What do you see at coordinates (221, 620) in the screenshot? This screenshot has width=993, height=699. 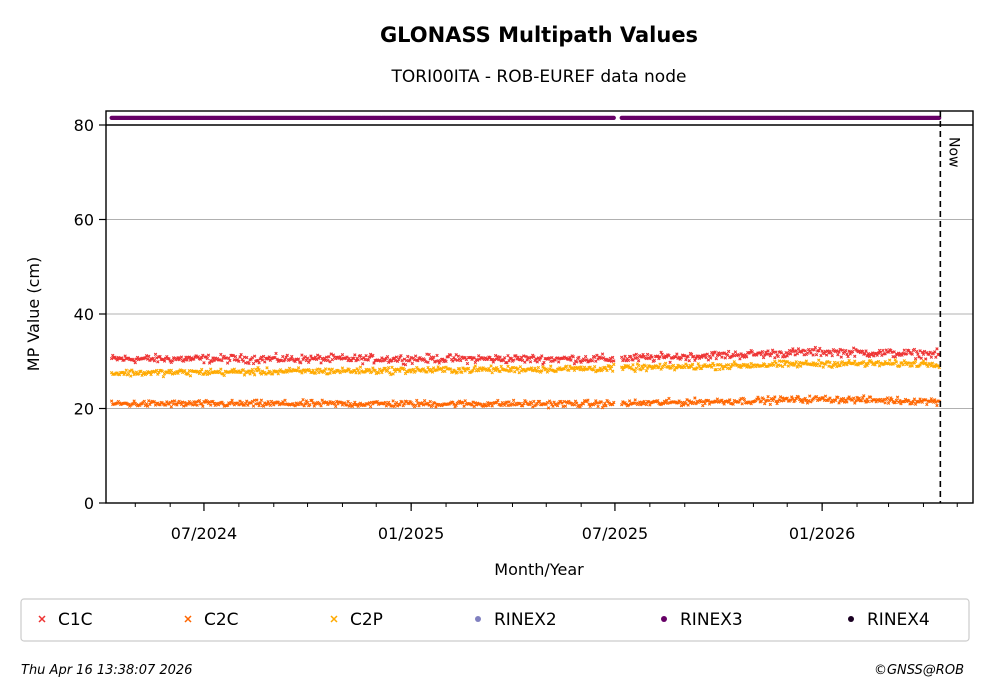 I see `legend-label-c2c: C2C` at bounding box center [221, 620].